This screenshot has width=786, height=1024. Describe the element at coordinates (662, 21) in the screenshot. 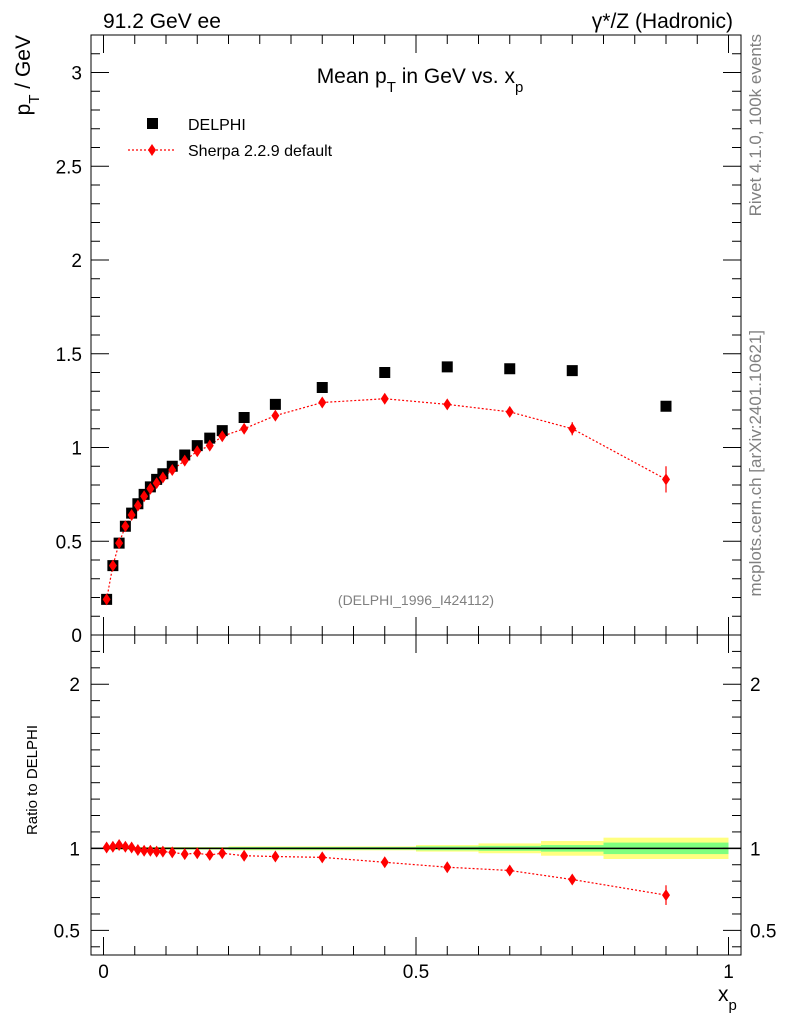

I see `header-right: γ*/Z (Hadronic)` at that location.